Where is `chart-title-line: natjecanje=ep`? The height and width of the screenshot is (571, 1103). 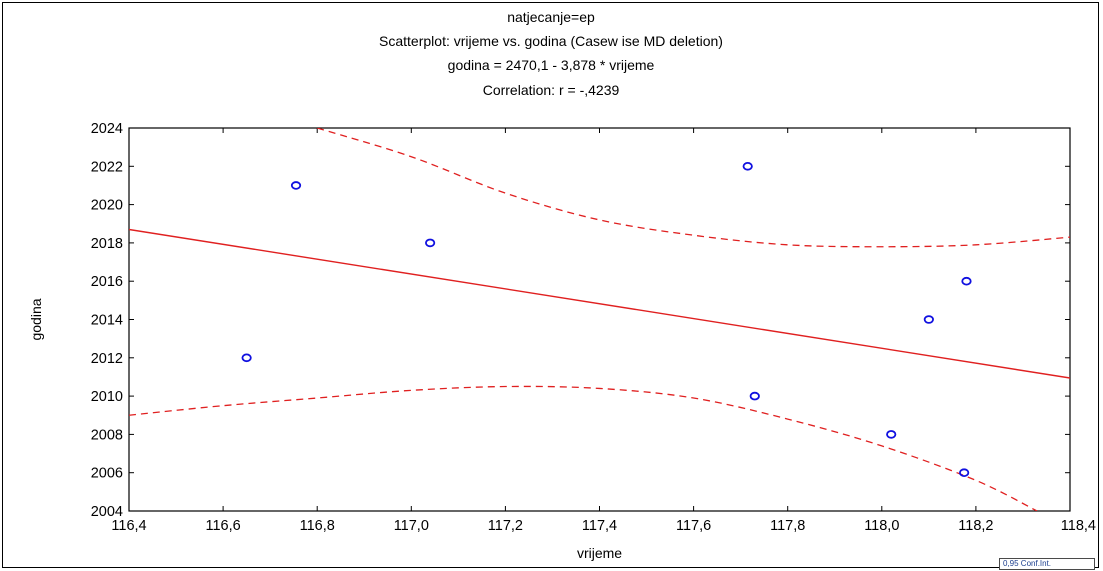
chart-title-line: natjecanje=ep is located at coordinates (551, 17).